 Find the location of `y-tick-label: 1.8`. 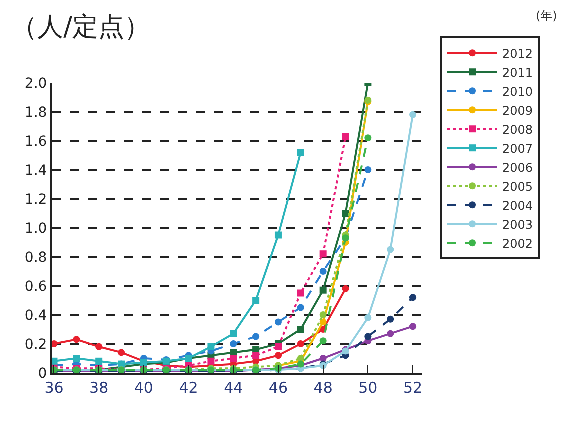

y-tick-label: 1.8 is located at coordinates (36, 112).